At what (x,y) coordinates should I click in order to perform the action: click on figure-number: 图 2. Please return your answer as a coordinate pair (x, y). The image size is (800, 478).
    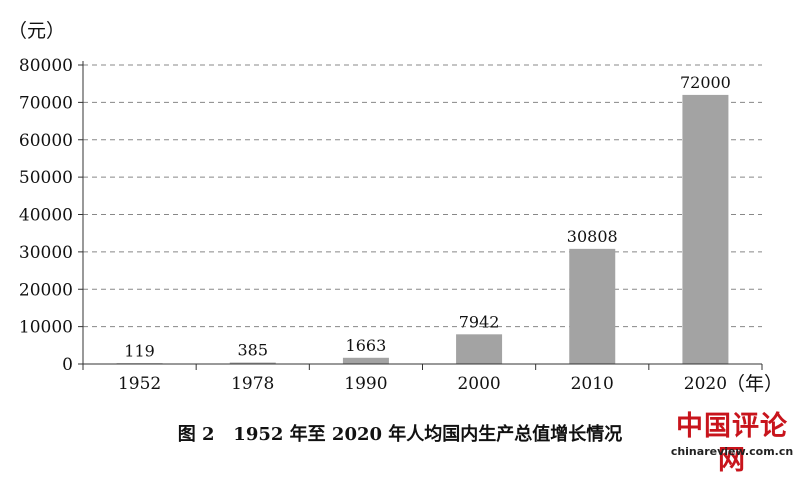
    Looking at the image, I should click on (196, 434).